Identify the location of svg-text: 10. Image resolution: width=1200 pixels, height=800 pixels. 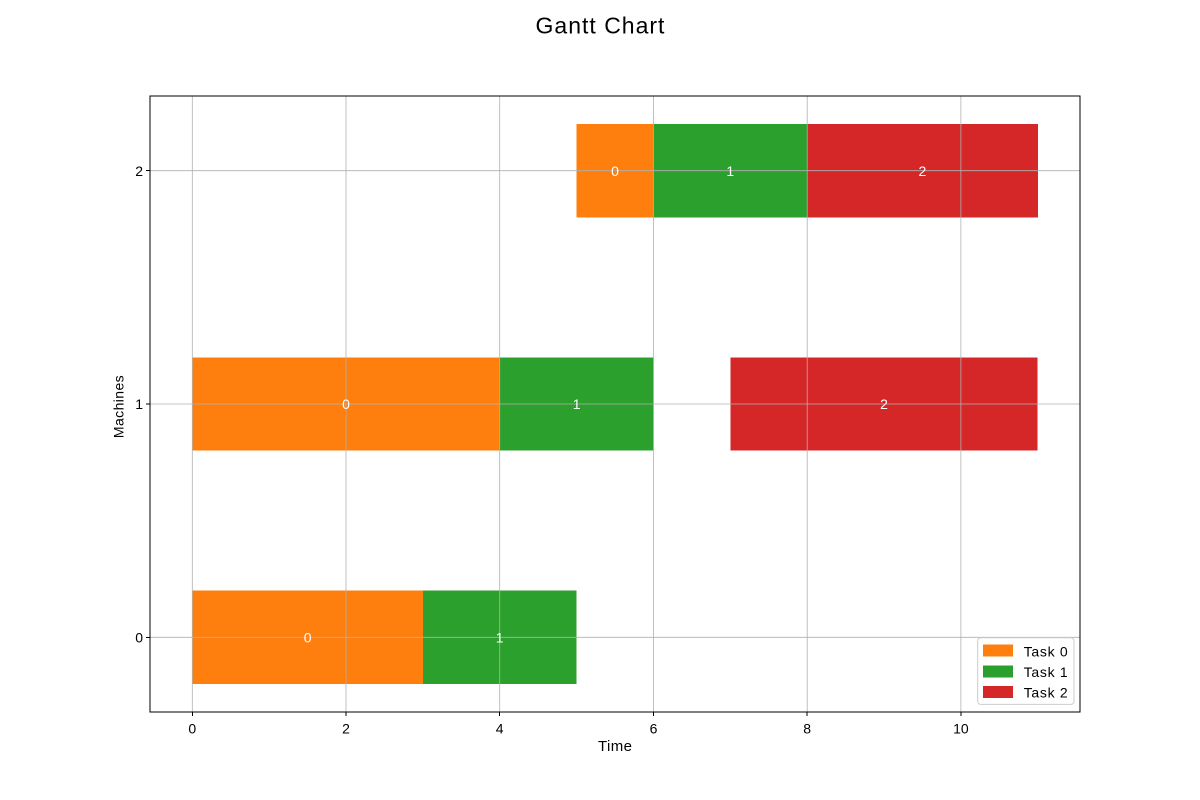
(961, 728).